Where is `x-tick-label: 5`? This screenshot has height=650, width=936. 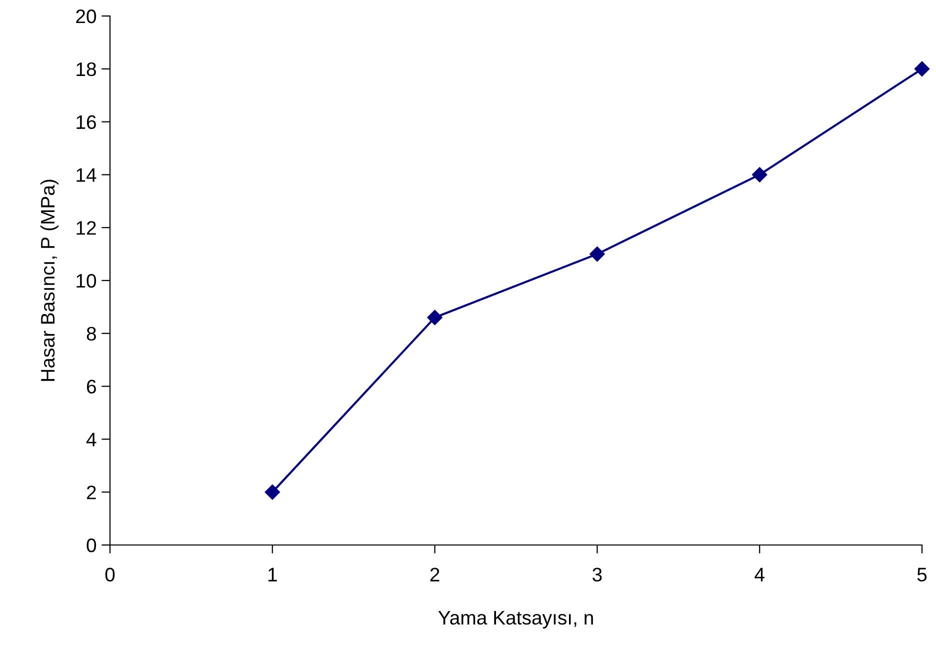
x-tick-label: 5 is located at coordinates (922, 575).